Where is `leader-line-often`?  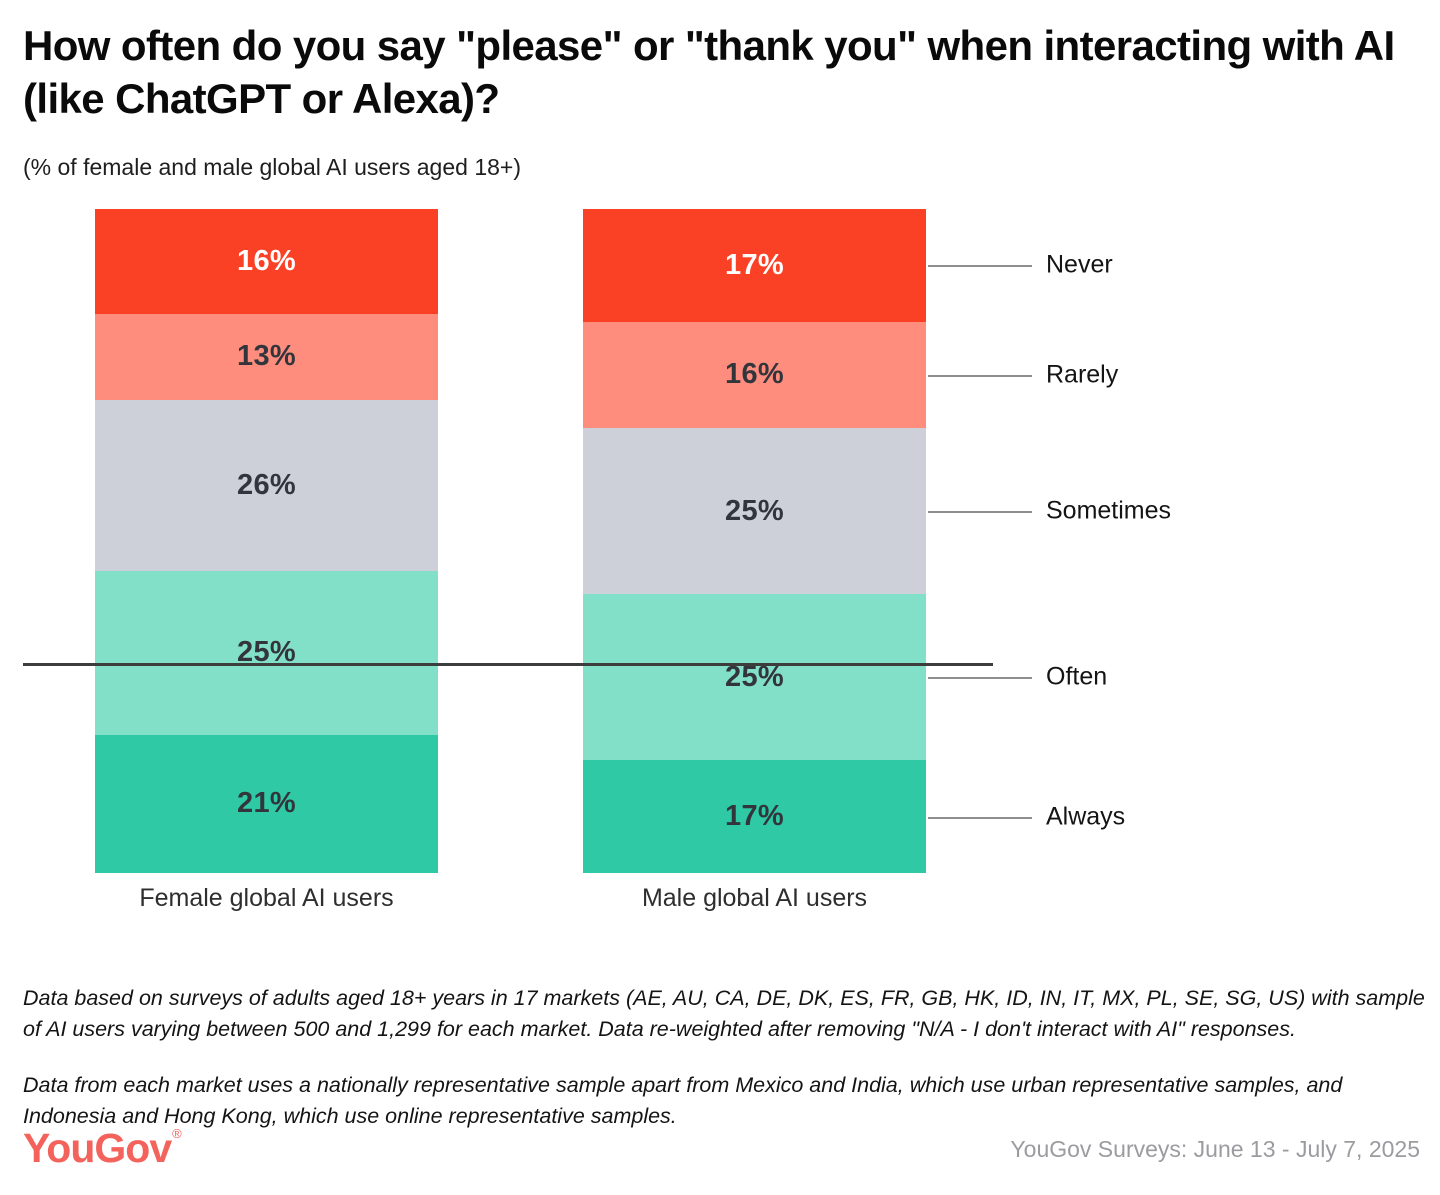 leader-line-often is located at coordinates (980, 678).